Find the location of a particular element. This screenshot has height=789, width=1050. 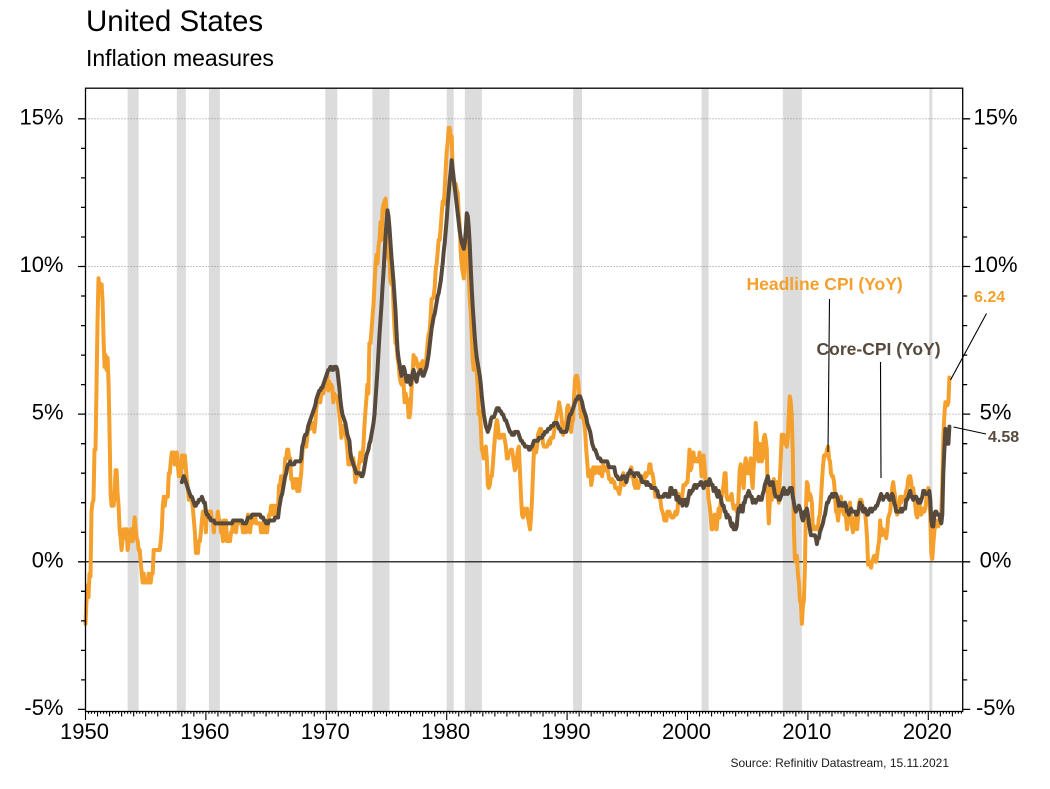

svg-text: 2010 is located at coordinates (806, 731).